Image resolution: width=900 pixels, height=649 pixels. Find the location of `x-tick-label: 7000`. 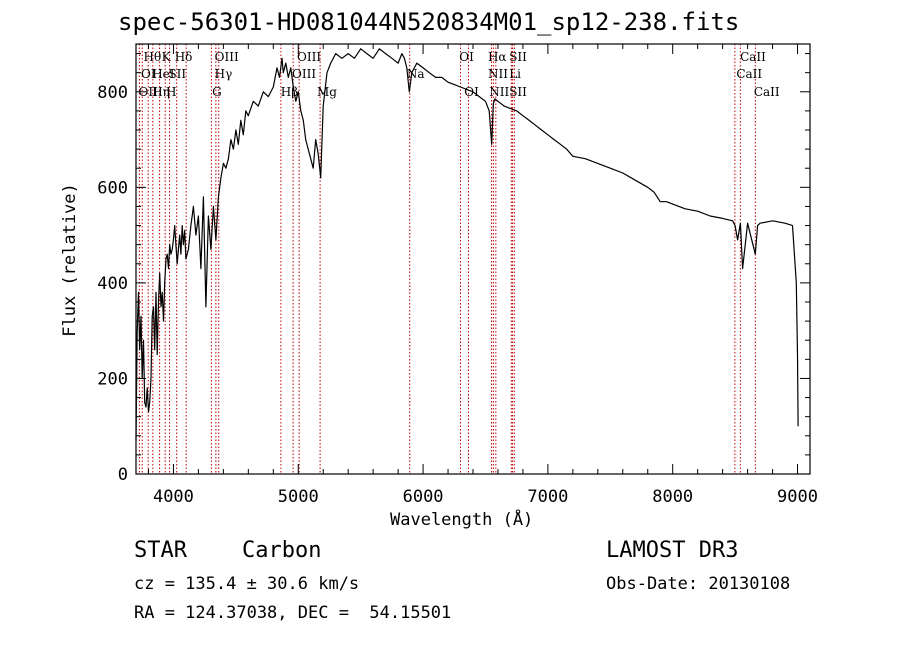

x-tick-label: 7000 is located at coordinates (547, 497).